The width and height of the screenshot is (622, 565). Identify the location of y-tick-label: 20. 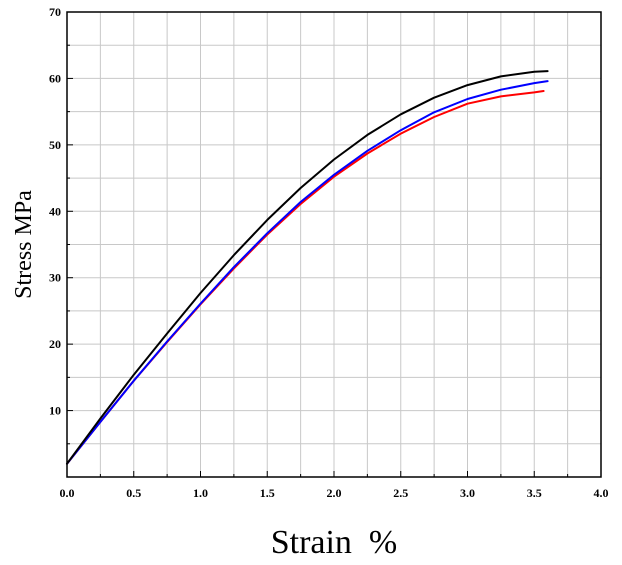
(55, 344).